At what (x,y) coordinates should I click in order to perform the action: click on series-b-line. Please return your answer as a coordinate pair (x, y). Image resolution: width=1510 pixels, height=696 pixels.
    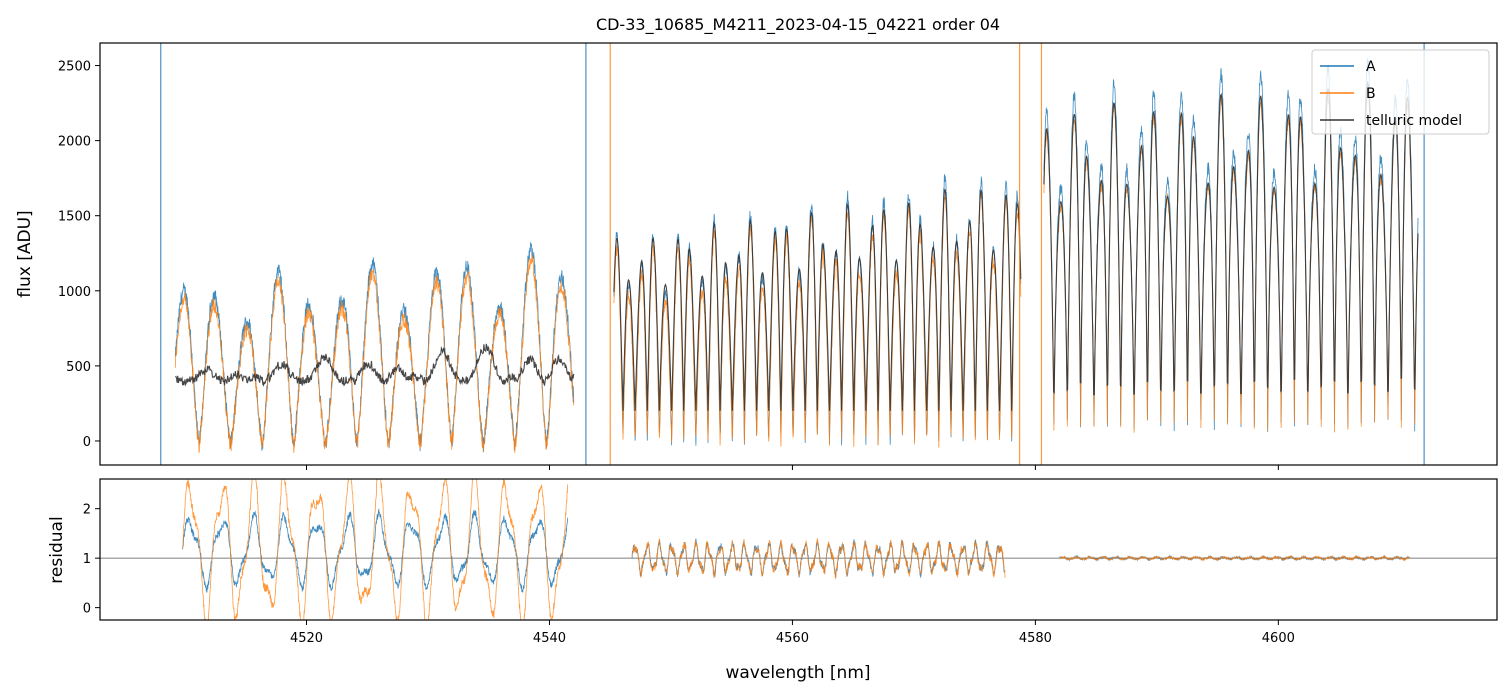
    Looking at the image, I should click on (374, 353).